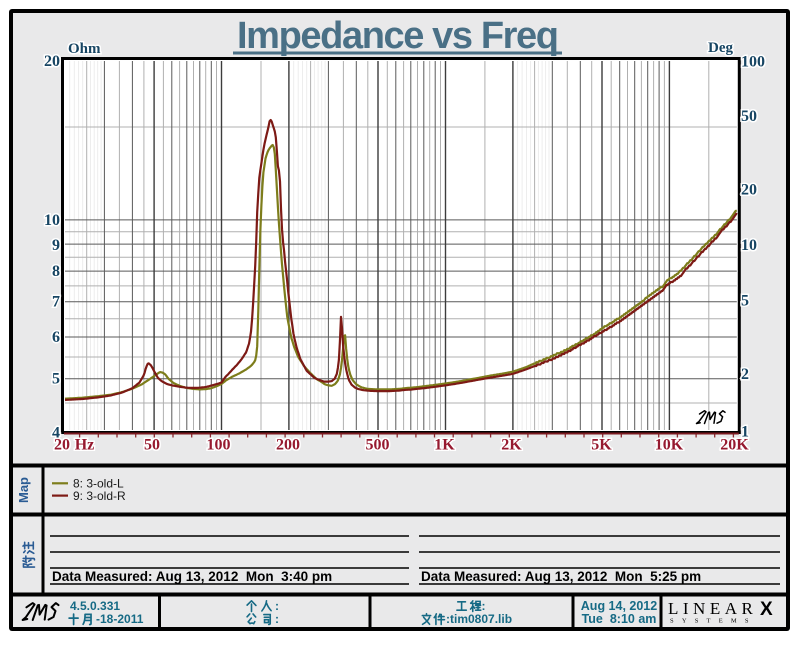 The width and height of the screenshot is (800, 645). I want to click on svg-text:Data Measured: Aug 13, 2012 M: Data Measured: Aug 13, 2012 Mon 5:25 pm, so click(561, 576).